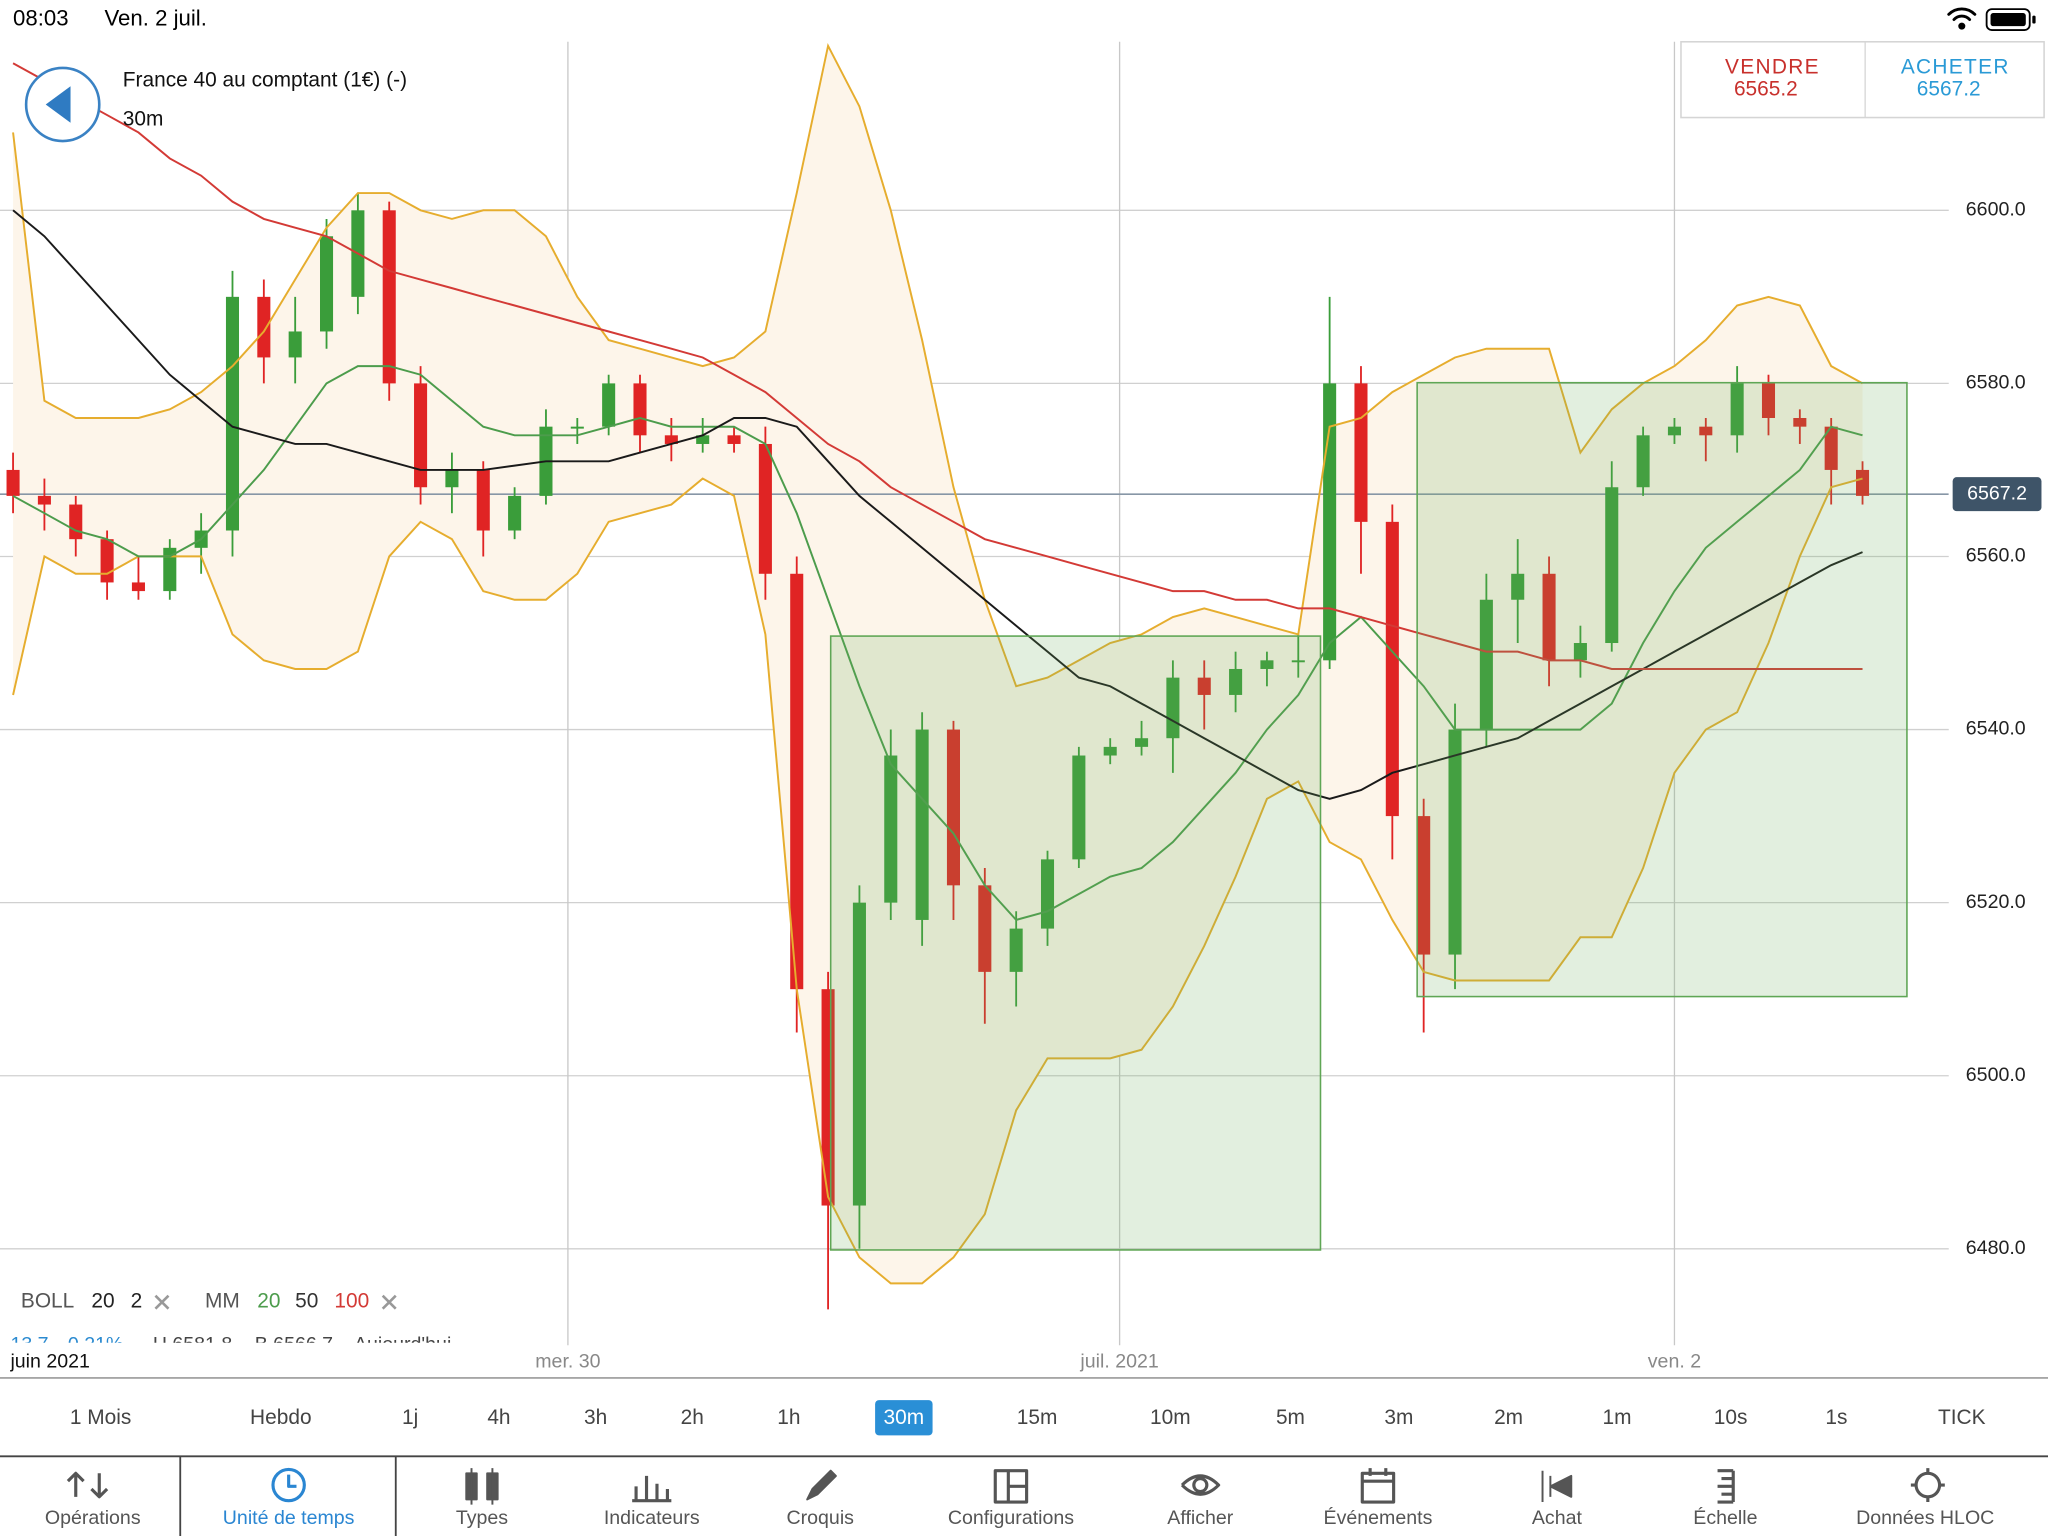 The image size is (2048, 1536). I want to click on timeframe-button: 1s, so click(1836, 1417).